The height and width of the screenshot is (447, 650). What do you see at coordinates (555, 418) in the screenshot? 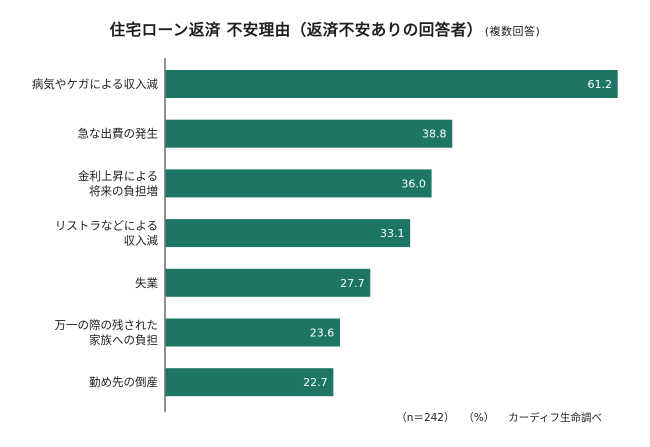
I see `source-note: カーディフ生命調べ` at bounding box center [555, 418].